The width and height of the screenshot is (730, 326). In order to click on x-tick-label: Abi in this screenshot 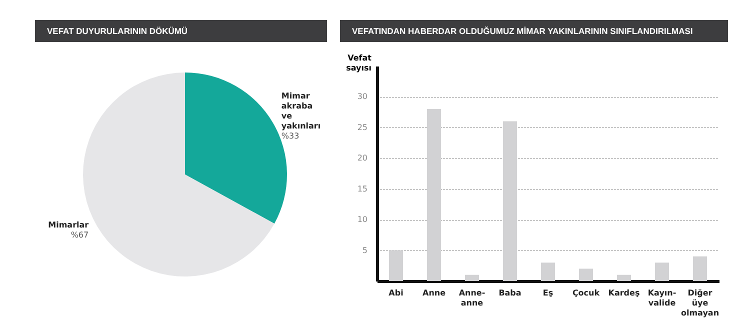, I will do `click(396, 293)`.